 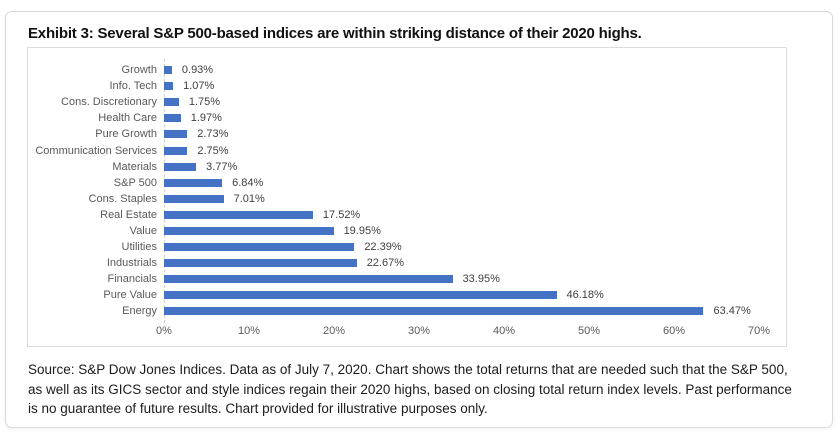 What do you see at coordinates (504, 331) in the screenshot?
I see `x-tick-label: 40%` at bounding box center [504, 331].